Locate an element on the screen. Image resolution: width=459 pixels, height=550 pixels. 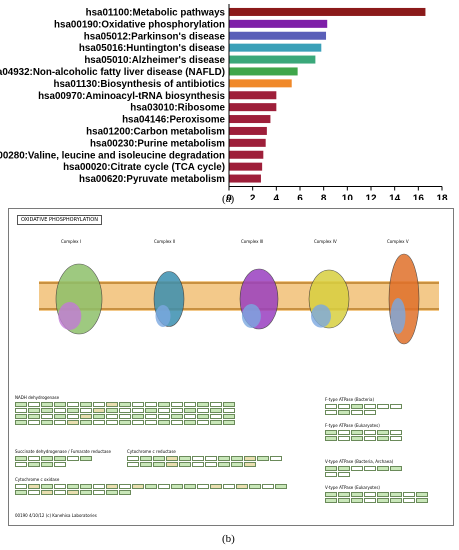
category-label: hsa04146:Peroxisome is located at coordinates (173, 120).